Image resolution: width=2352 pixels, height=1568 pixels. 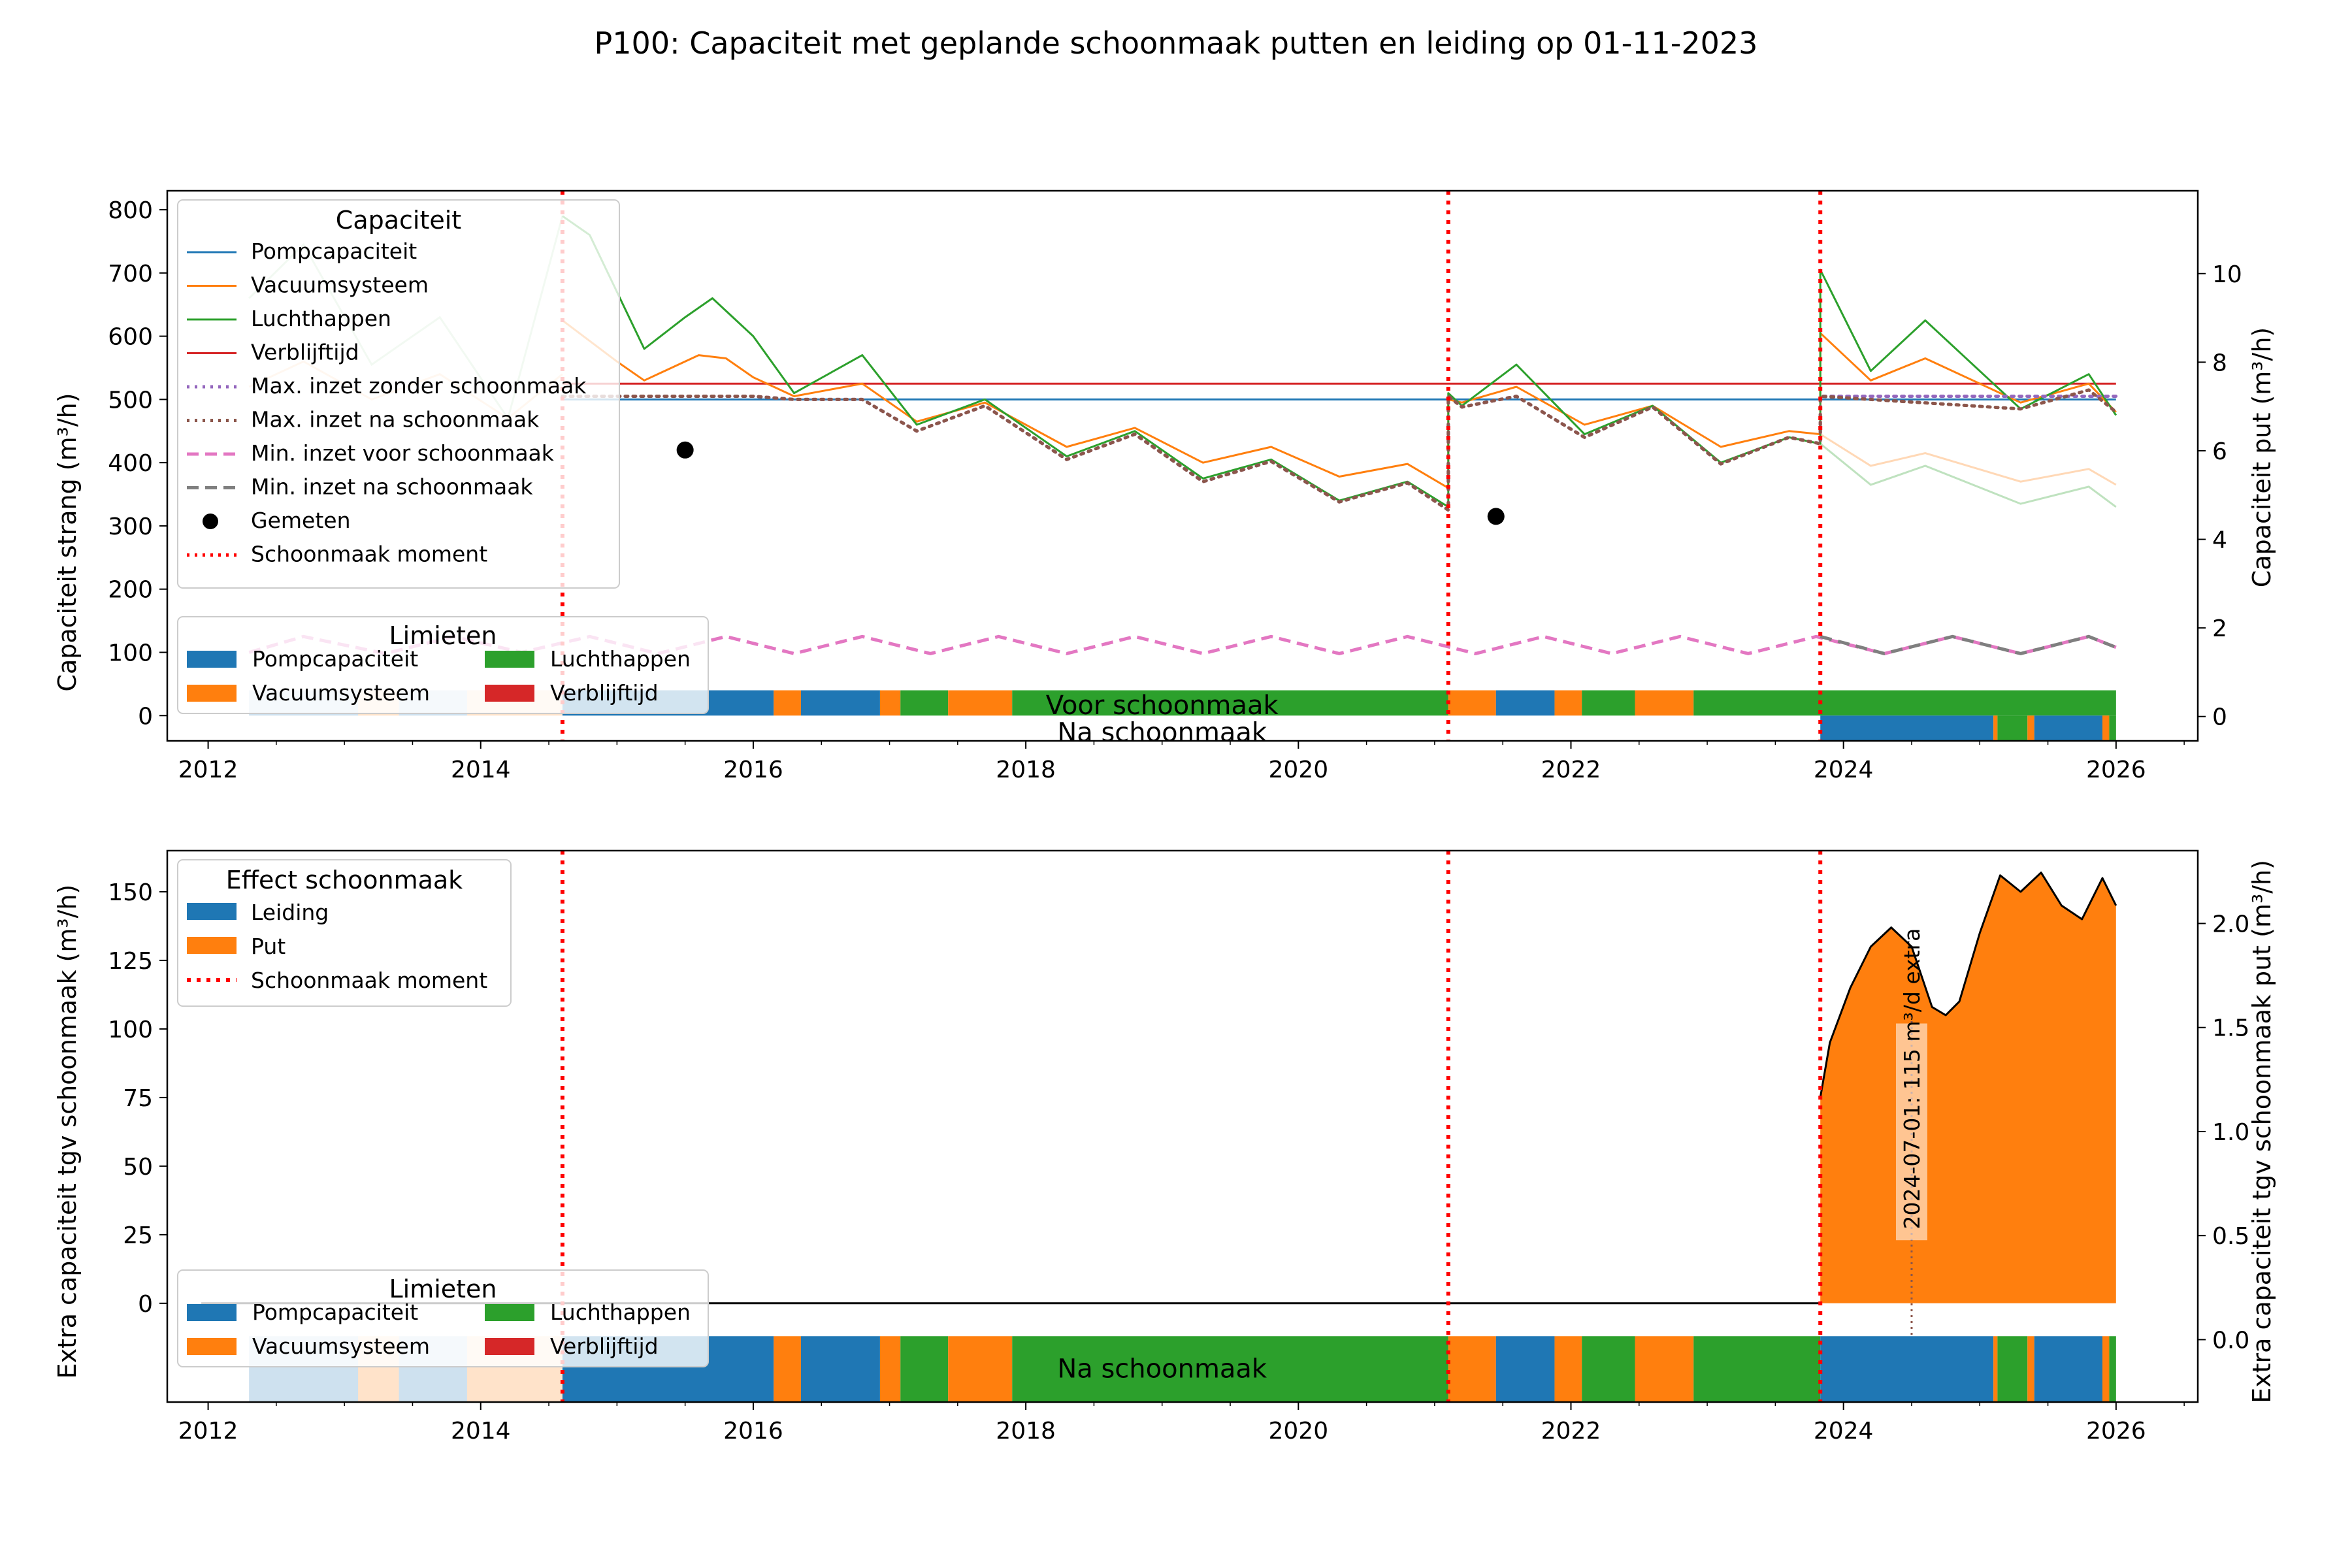 I want to click on legend-label: Max. inzet na schoonmaak, so click(x=395, y=420).